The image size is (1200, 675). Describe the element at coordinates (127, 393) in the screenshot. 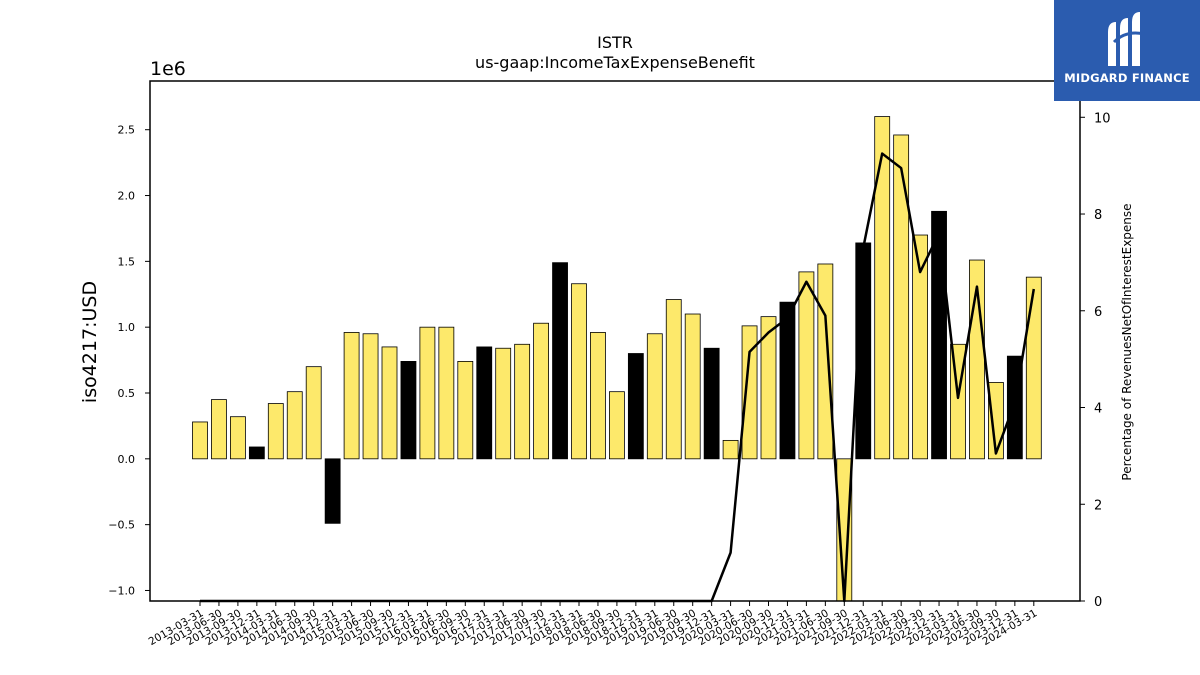

I see `y-tick-label: 0.5` at that location.